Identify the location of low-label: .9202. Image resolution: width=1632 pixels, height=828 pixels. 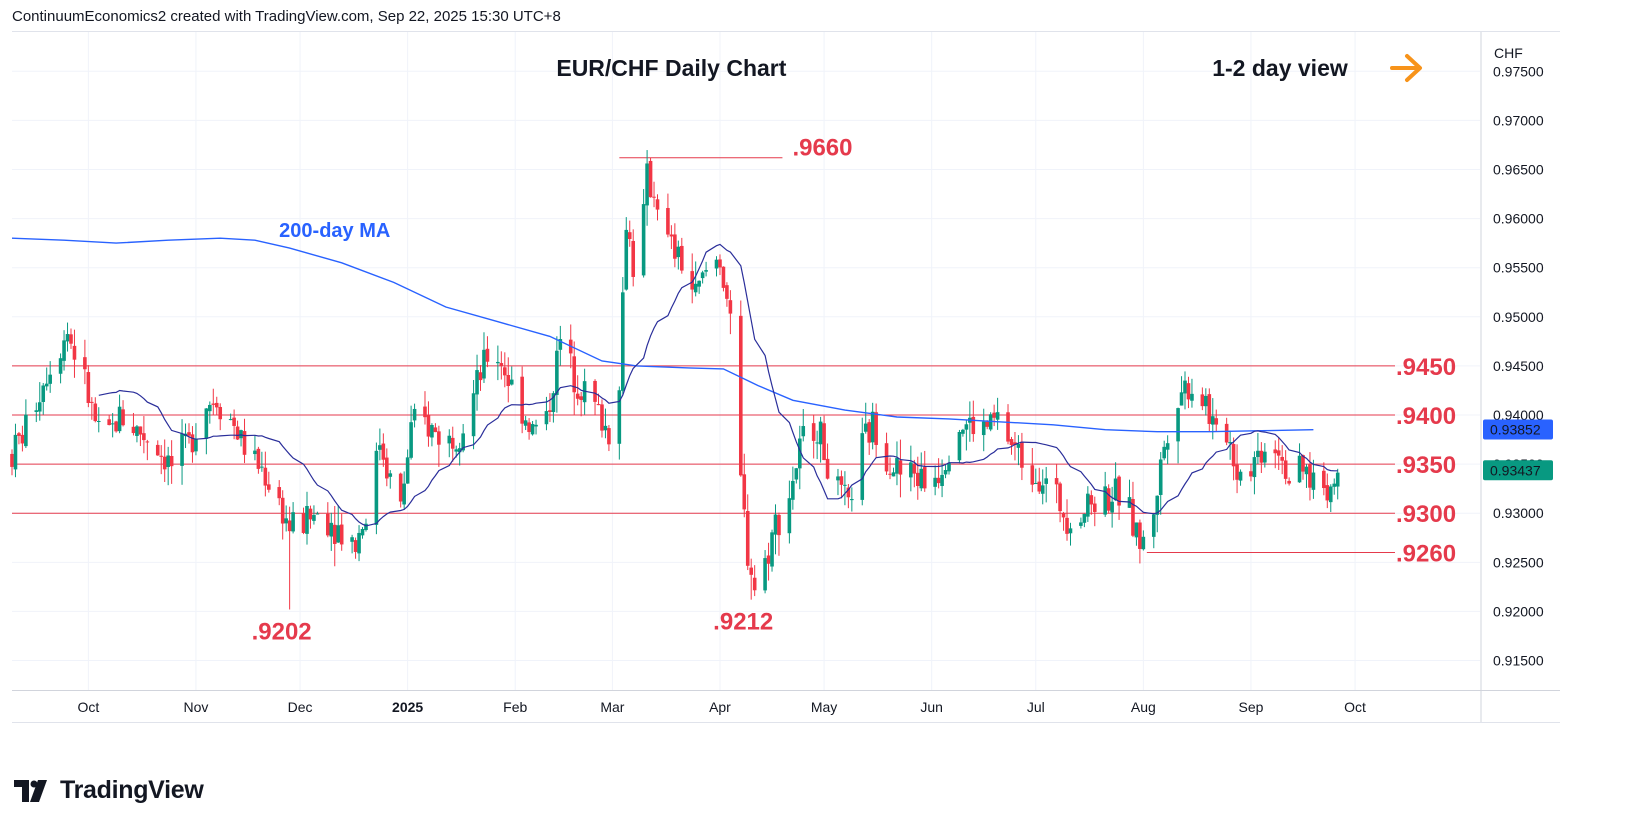
(282, 631).